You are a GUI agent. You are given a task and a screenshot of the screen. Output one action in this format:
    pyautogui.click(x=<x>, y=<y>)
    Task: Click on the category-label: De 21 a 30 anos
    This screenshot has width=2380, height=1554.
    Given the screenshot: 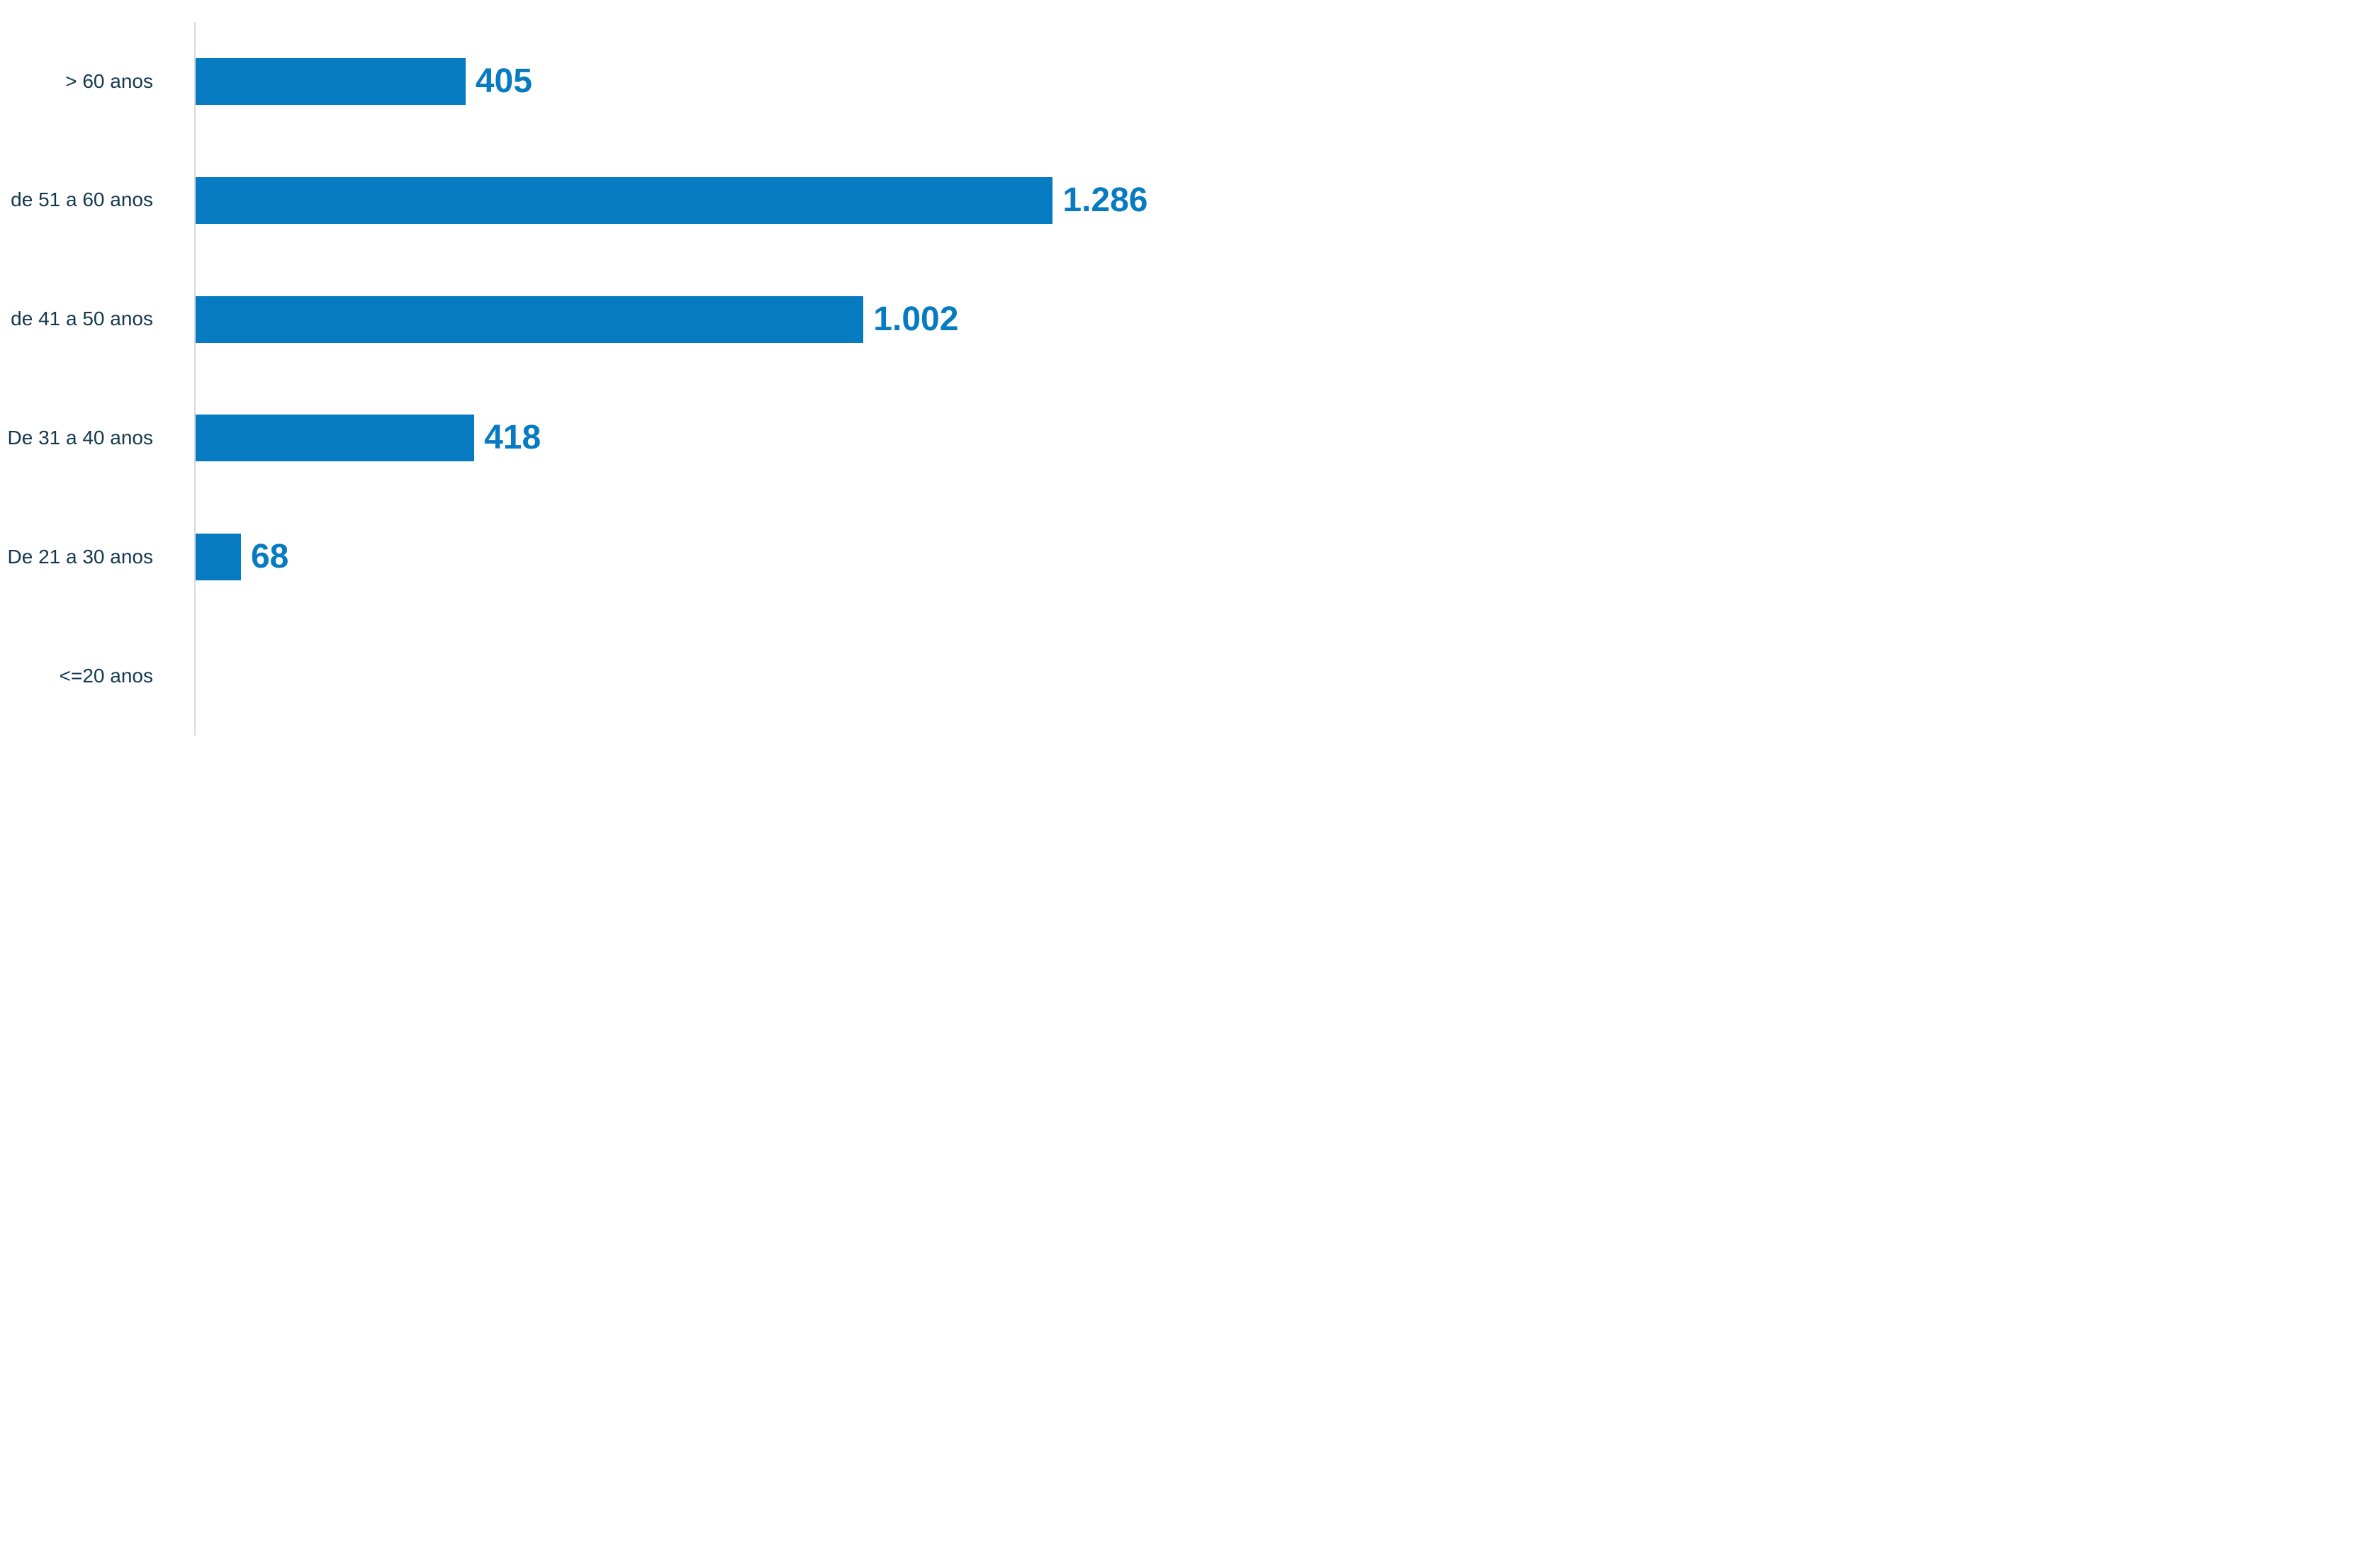 What is the action you would take?
    pyautogui.click(x=81, y=556)
    